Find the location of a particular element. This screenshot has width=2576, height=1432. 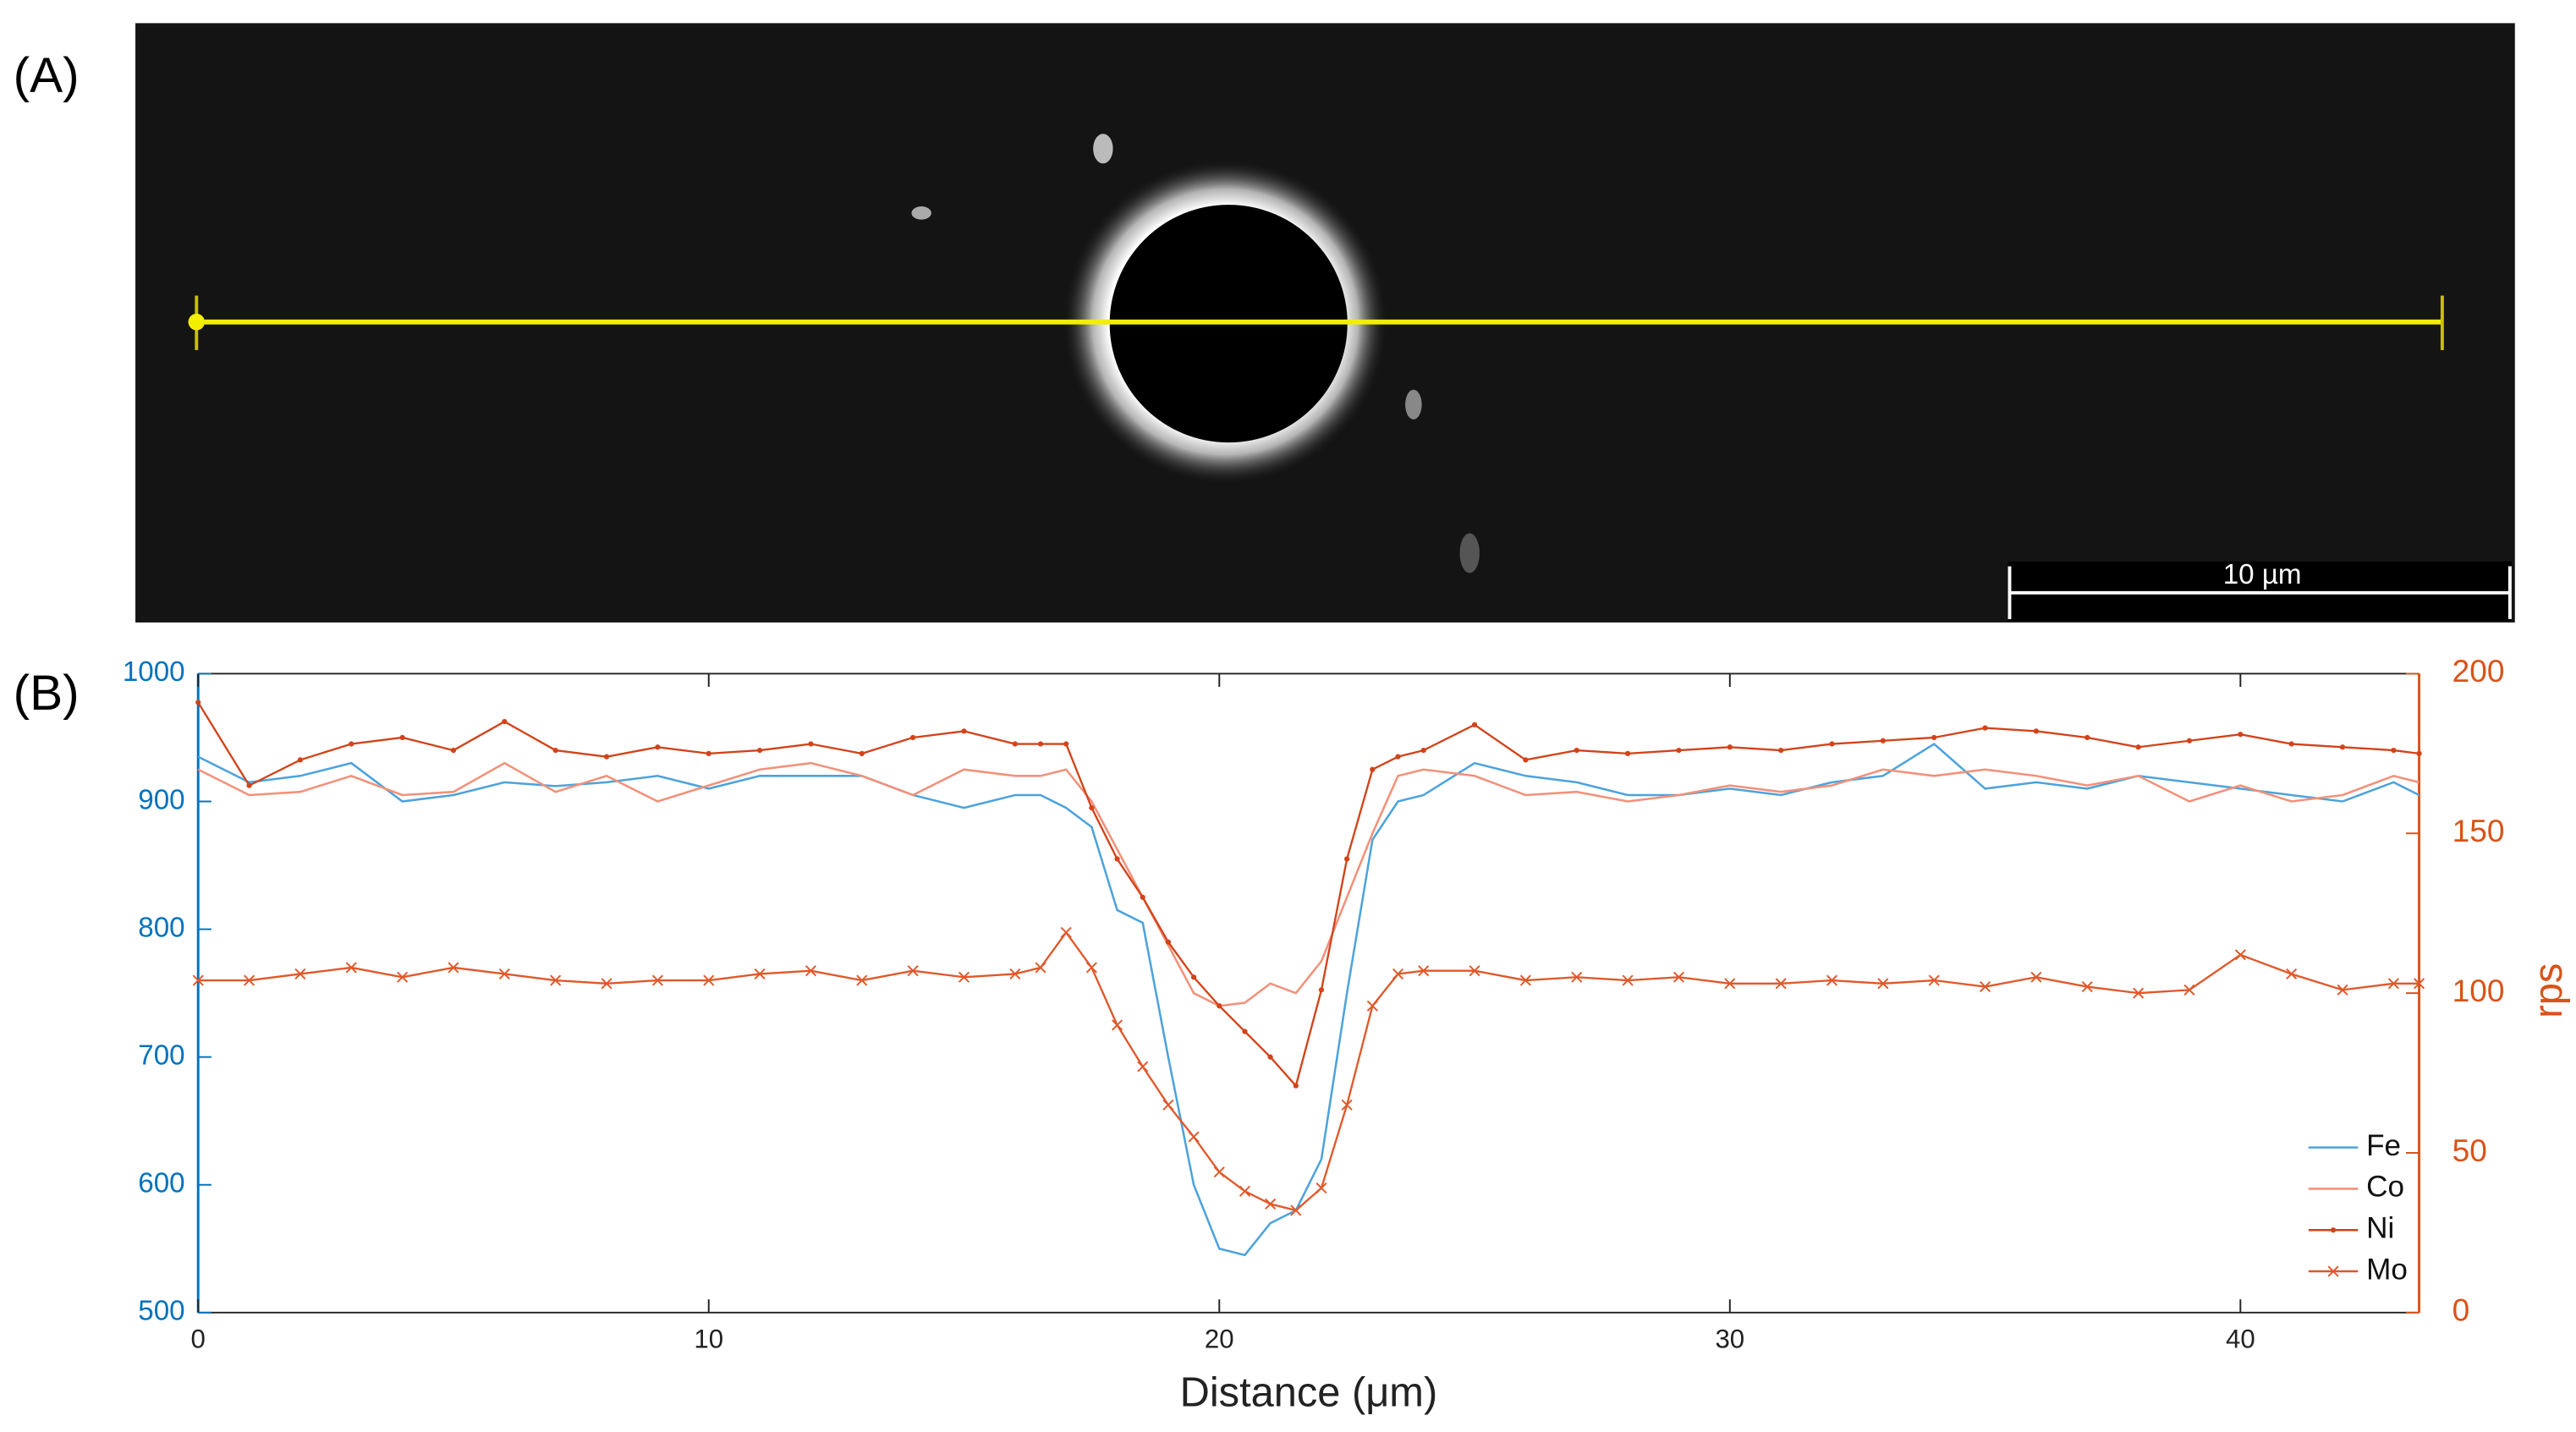

legend-label: Co is located at coordinates (2385, 1187).